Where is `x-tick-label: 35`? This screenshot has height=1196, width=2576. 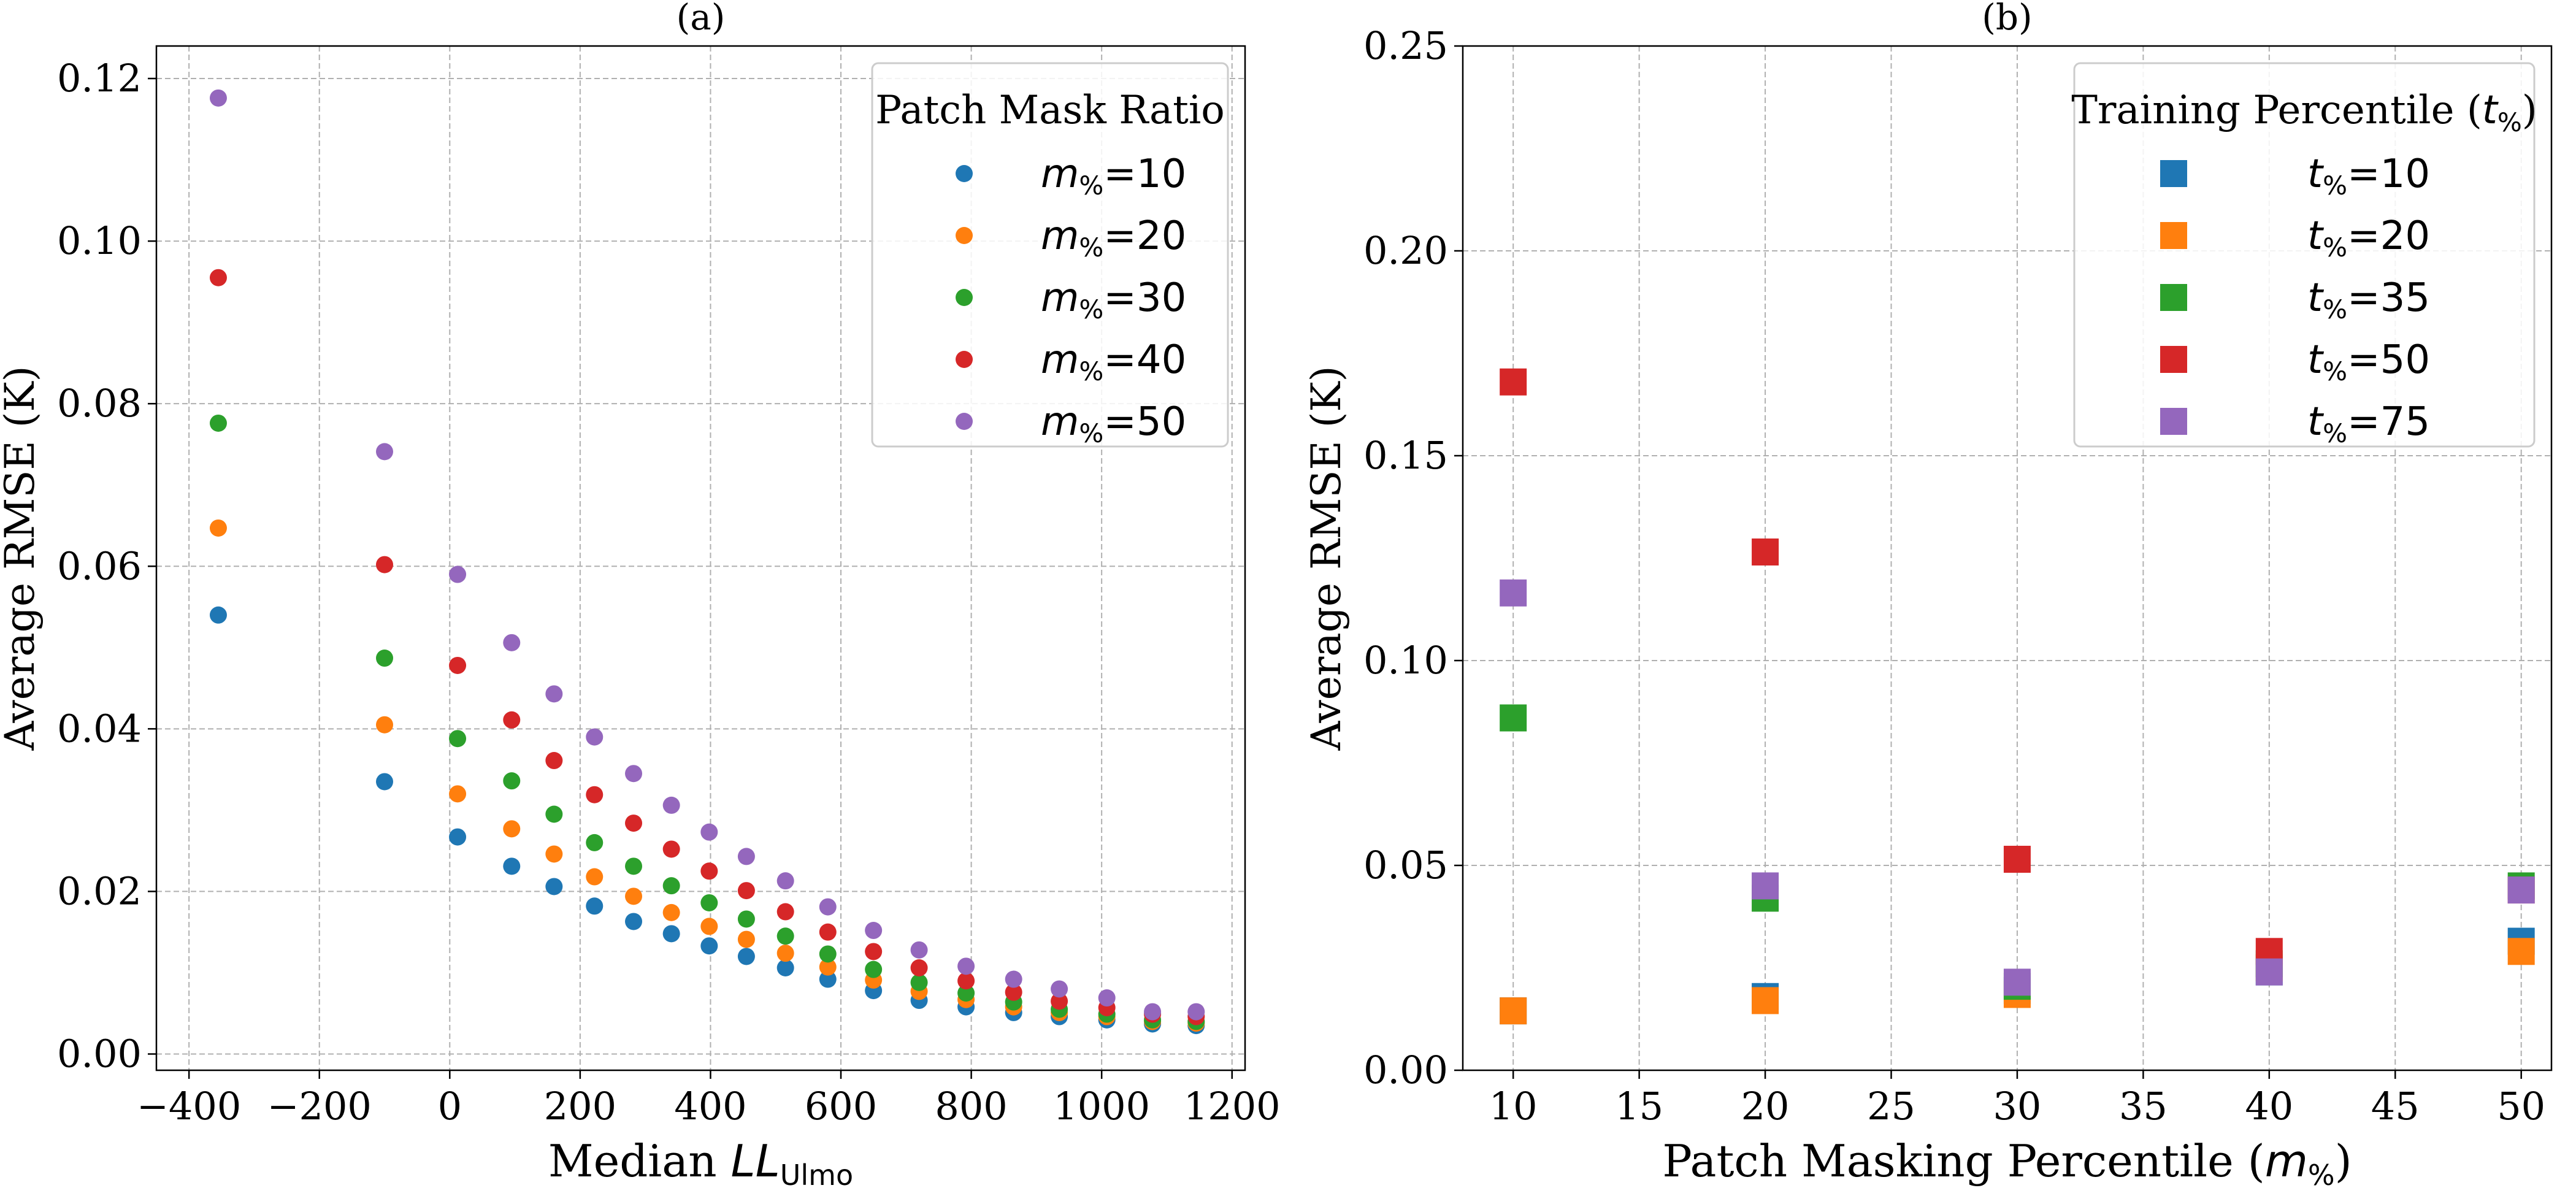 x-tick-label: 35 is located at coordinates (2143, 1106).